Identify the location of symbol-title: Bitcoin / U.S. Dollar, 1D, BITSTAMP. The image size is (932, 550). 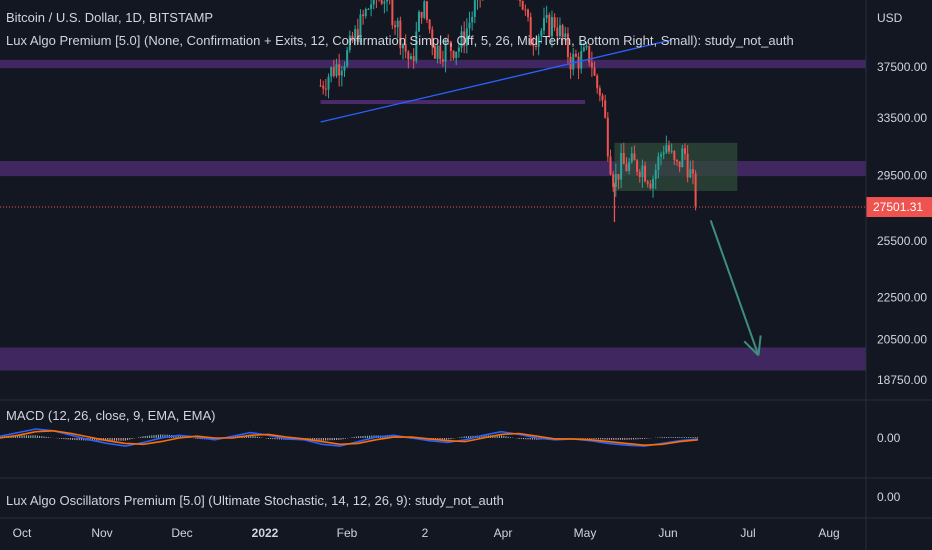
(110, 17).